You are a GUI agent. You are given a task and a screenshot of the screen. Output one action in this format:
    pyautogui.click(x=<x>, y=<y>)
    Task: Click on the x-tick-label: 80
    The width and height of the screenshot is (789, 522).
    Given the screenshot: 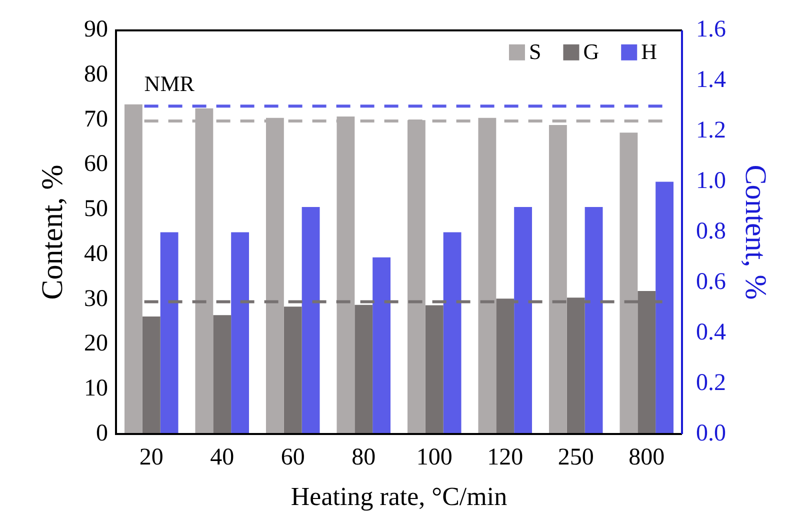 What is the action you would take?
    pyautogui.click(x=364, y=457)
    